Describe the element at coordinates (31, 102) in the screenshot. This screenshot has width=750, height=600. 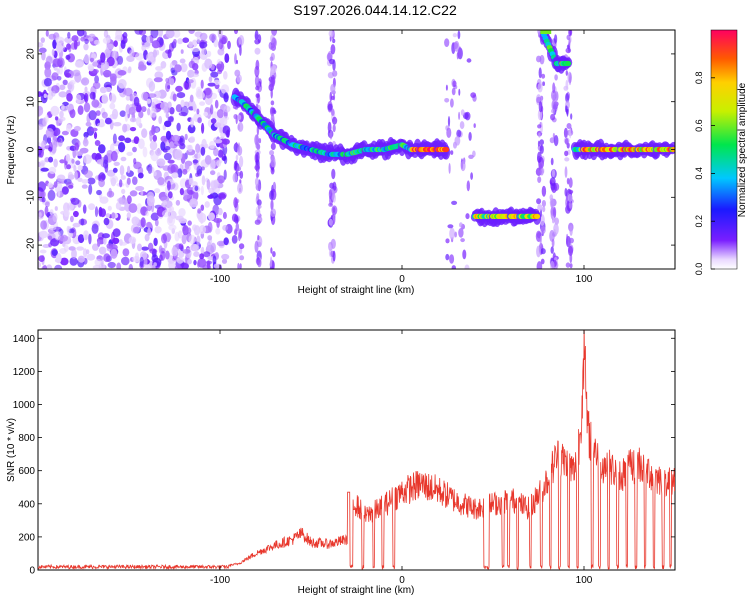
I see `y-tick-label: 10` at that location.